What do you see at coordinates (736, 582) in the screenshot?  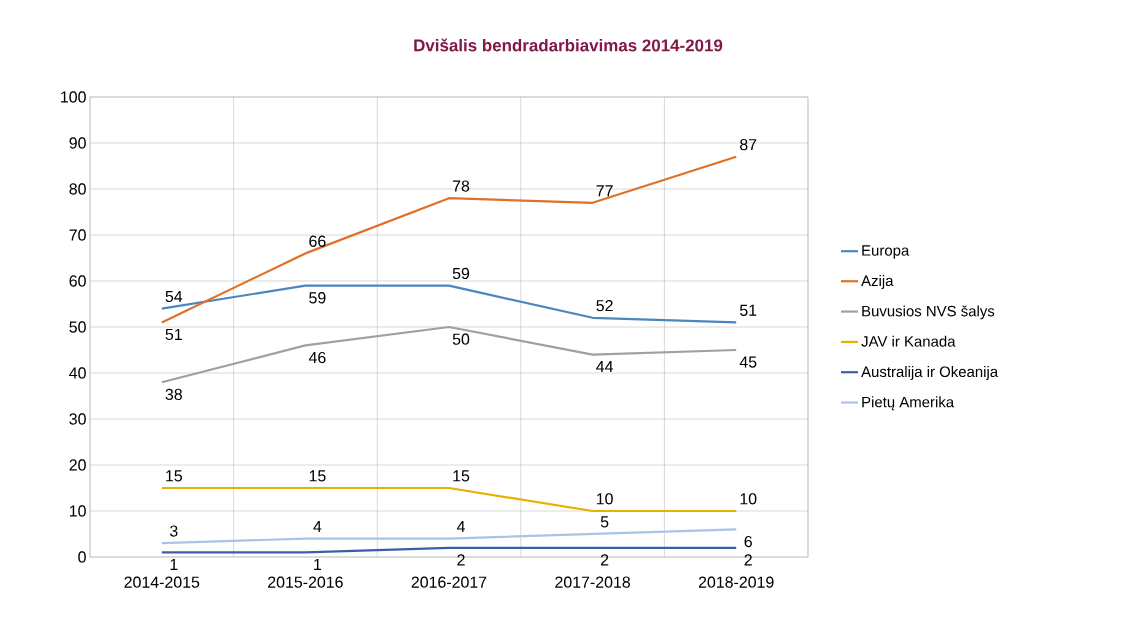 I see `x-tick-label: 2018-2019` at bounding box center [736, 582].